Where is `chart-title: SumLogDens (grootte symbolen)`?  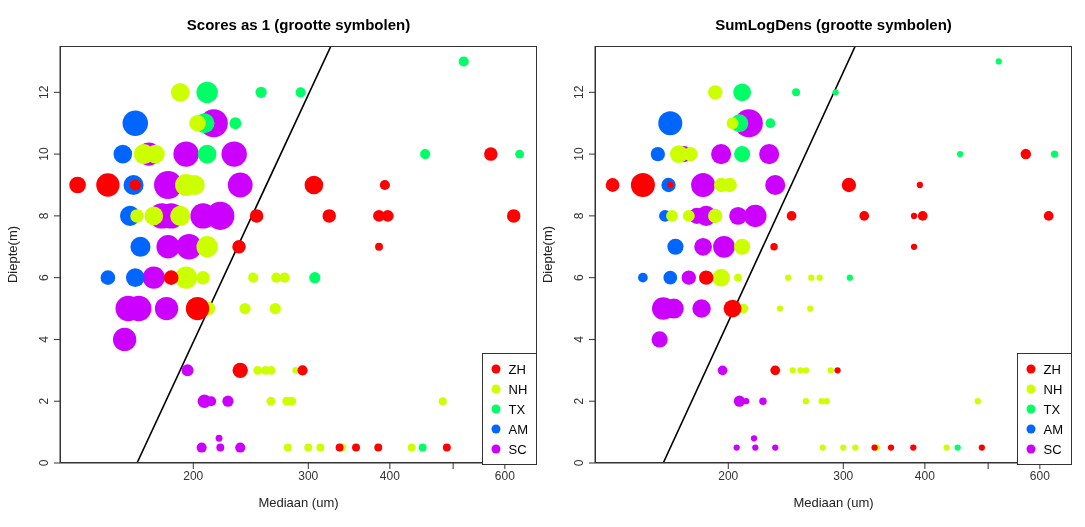
chart-title: SumLogDens (grootte symbolen) is located at coordinates (833, 24).